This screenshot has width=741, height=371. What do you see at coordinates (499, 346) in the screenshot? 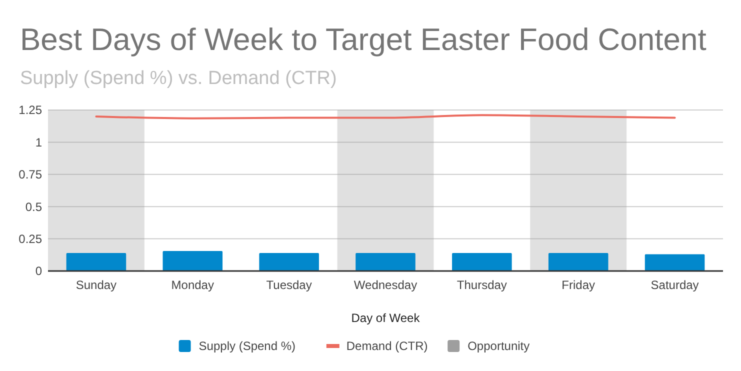
I see `legend-label: Opportunity` at bounding box center [499, 346].